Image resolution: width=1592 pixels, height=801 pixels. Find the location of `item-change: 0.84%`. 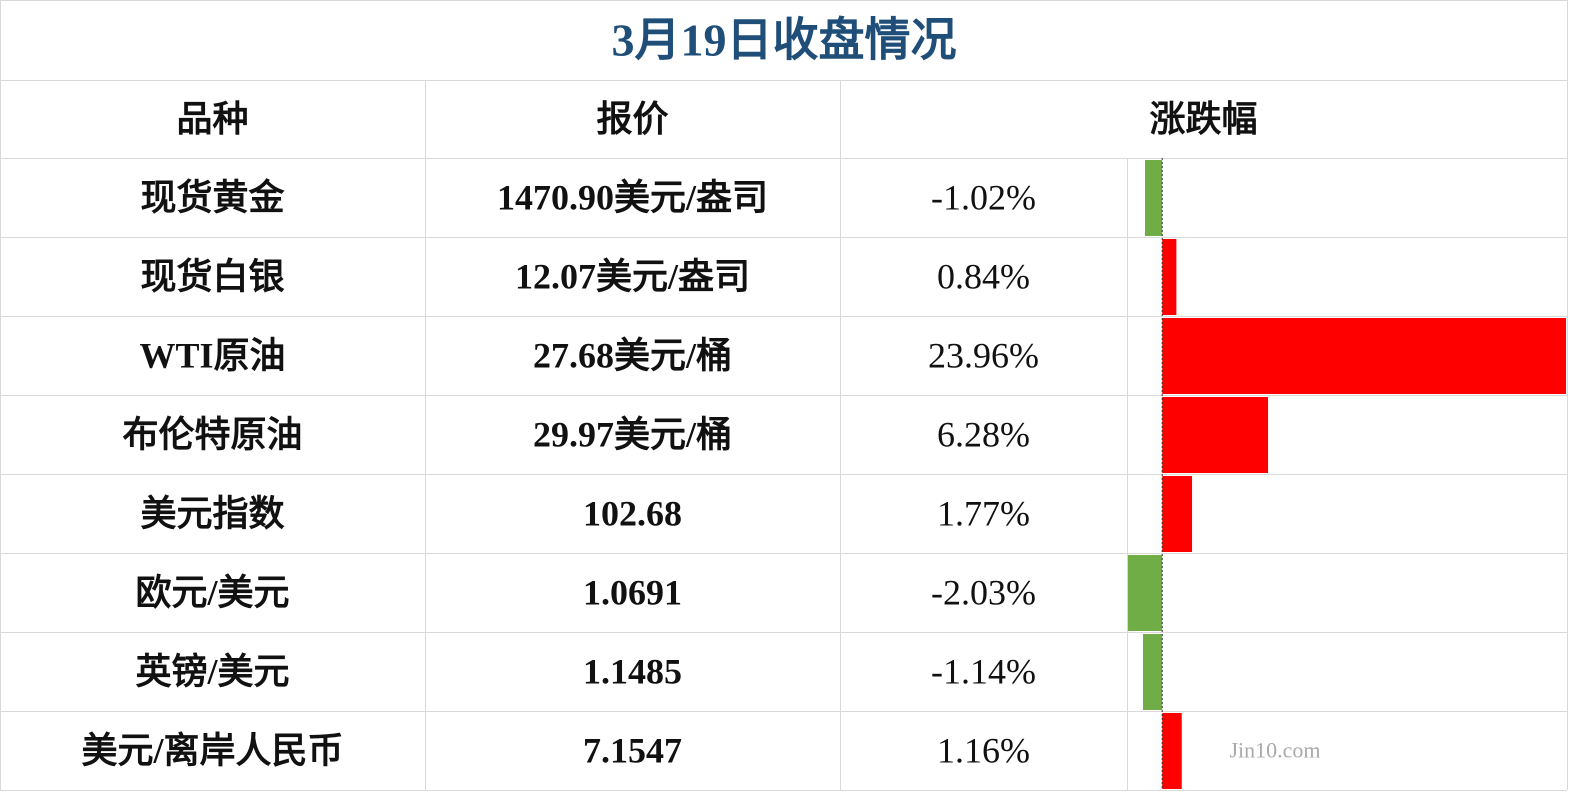

item-change: 0.84% is located at coordinates (983, 277).